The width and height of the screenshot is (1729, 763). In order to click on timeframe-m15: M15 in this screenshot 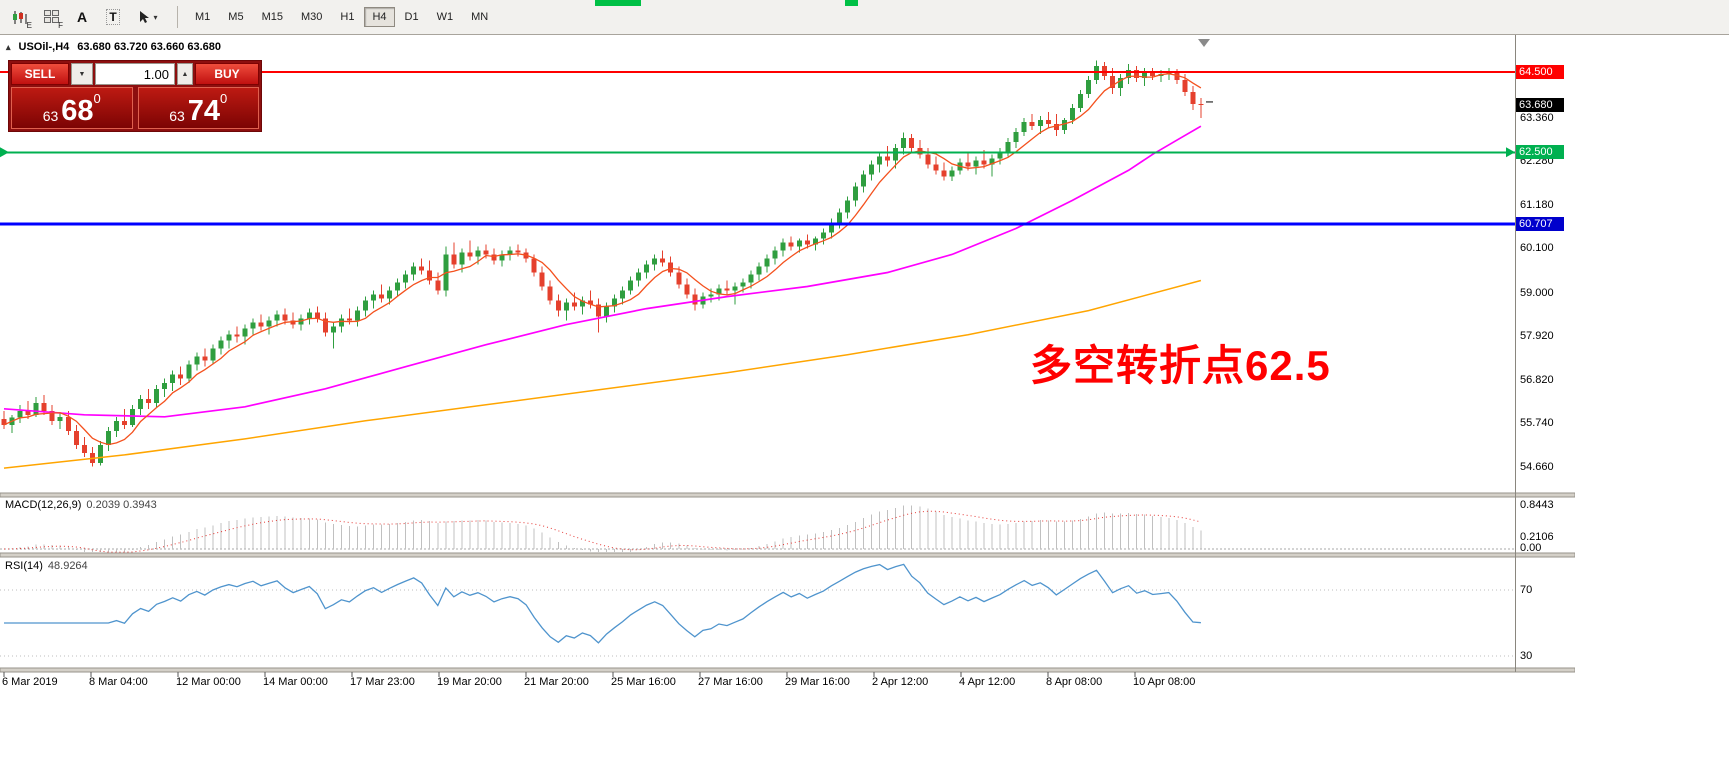, I will do `click(272, 17)`.